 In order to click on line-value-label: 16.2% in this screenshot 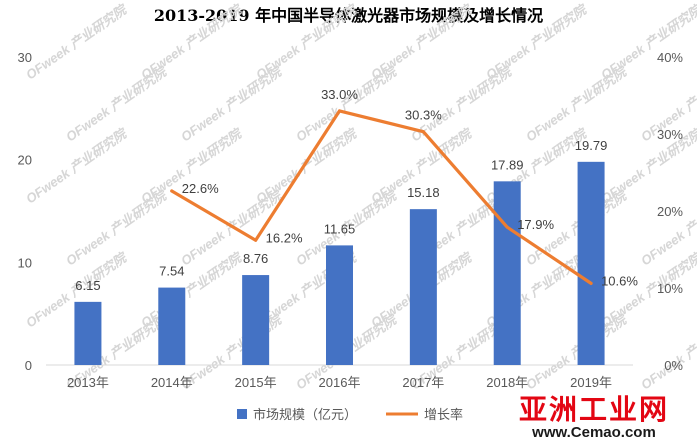, I will do `click(284, 237)`.